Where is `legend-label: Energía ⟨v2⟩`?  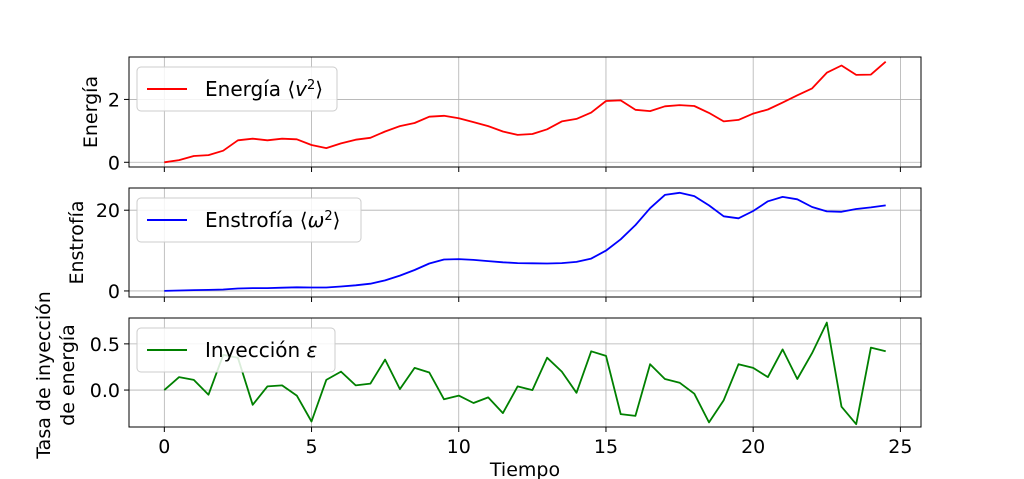 legend-label: Energía ⟨v2⟩ is located at coordinates (264, 89).